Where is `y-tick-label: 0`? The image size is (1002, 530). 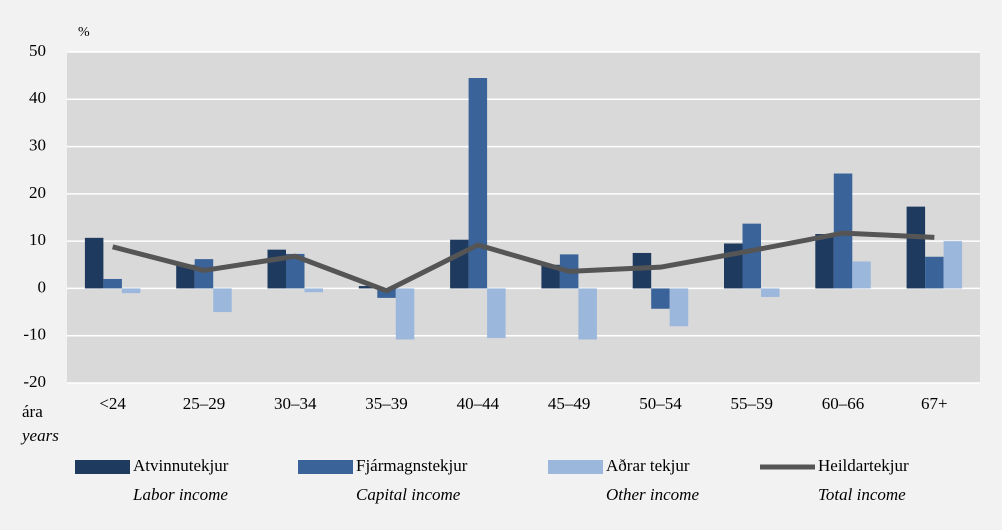
y-tick-label: 0 is located at coordinates (42, 286).